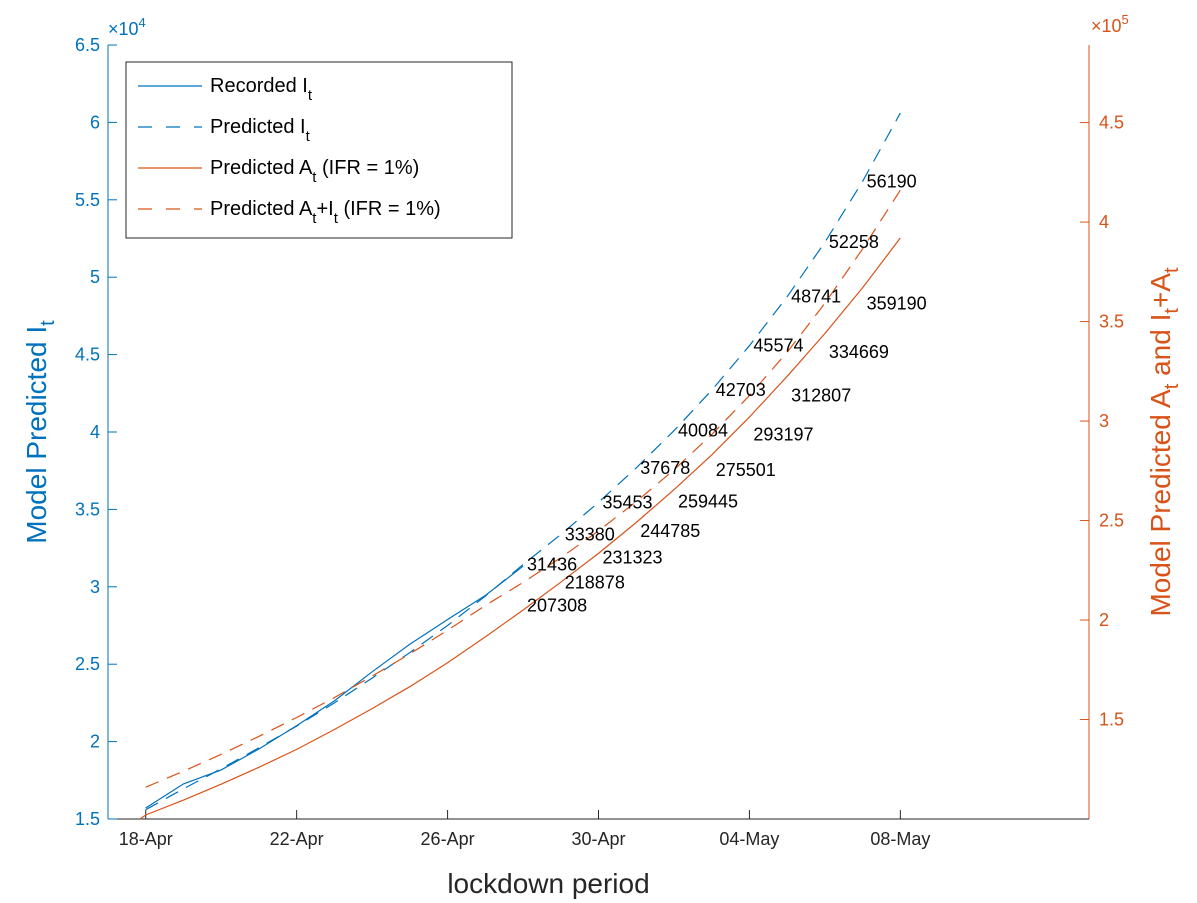 Image resolution: width=1197 pixels, height=903 pixels. Describe the element at coordinates (260, 130) in the screenshot. I see `legend-label: Predicted It` at that location.